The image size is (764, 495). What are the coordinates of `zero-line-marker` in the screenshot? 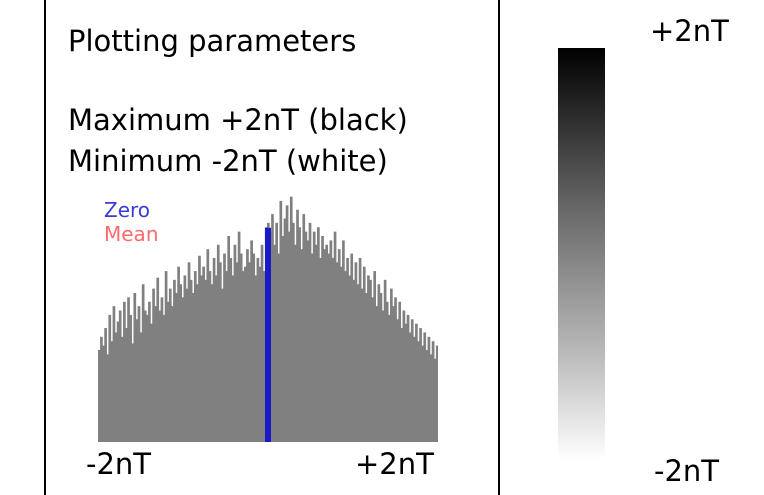 It's located at (268, 334).